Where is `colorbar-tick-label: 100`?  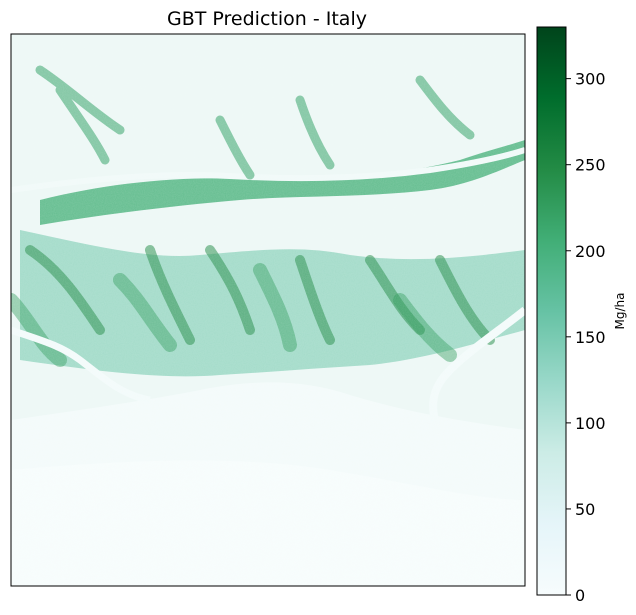 colorbar-tick-label: 100 is located at coordinates (590, 423).